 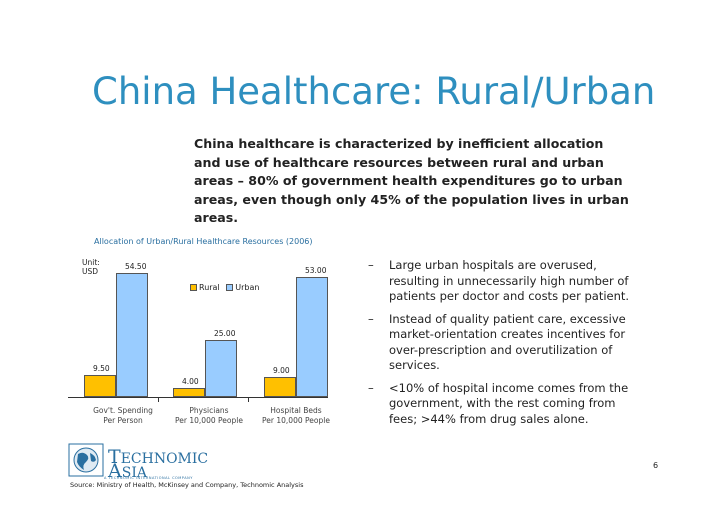 What do you see at coordinates (91, 267) in the screenshot?
I see `chart-unit-label: Unit: USD` at bounding box center [91, 267].